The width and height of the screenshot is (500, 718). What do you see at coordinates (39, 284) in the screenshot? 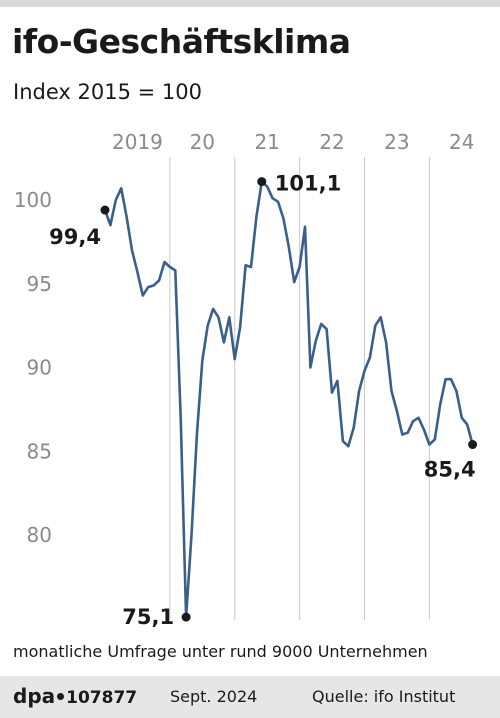
I see `y-tick-label: 95` at bounding box center [39, 284].